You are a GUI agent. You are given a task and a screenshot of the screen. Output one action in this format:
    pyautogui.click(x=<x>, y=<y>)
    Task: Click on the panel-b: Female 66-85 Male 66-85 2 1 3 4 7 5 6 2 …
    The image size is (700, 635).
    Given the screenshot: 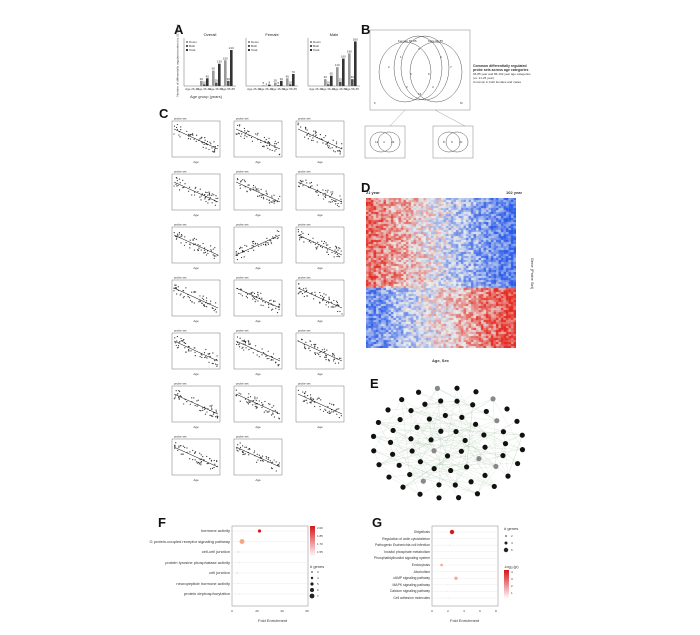 What is the action you would take?
    pyautogui.click(x=449, y=99)
    